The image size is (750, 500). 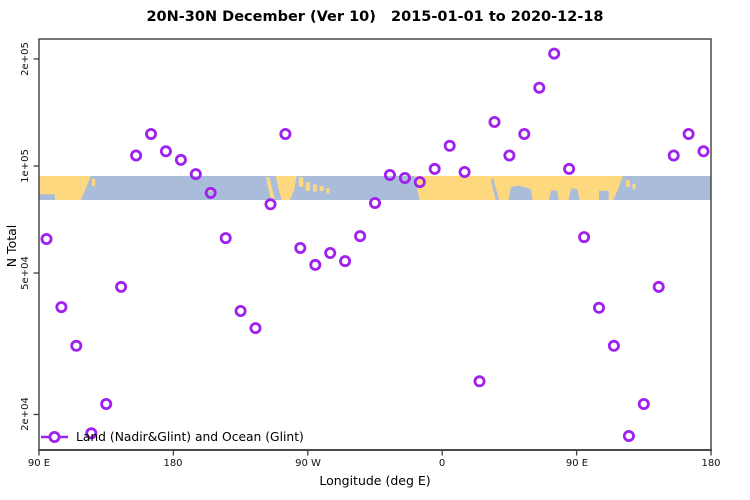 What do you see at coordinates (25, 273) in the screenshot?
I see `y-tick-label: 5e+04` at bounding box center [25, 273].